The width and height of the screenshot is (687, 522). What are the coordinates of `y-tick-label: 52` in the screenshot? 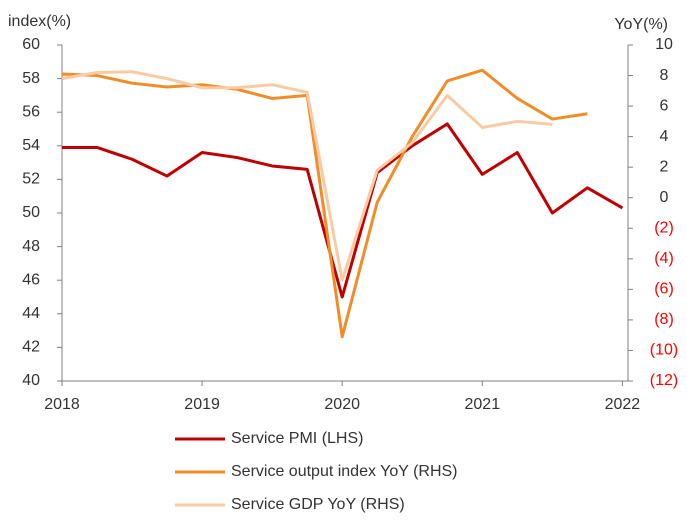 It's located at (31, 179).